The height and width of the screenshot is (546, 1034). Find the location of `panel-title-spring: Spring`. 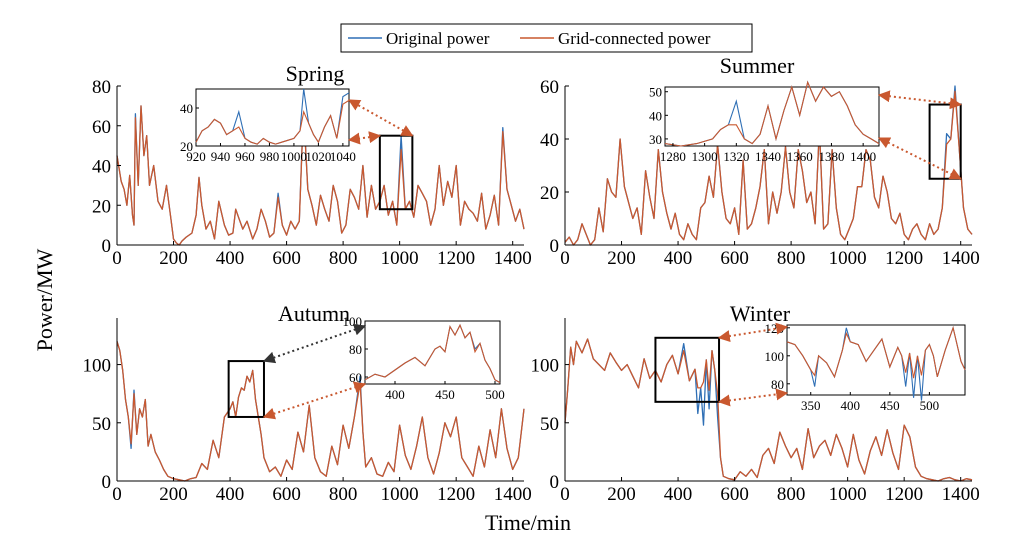

panel-title-spring: Spring is located at coordinates (315, 73).